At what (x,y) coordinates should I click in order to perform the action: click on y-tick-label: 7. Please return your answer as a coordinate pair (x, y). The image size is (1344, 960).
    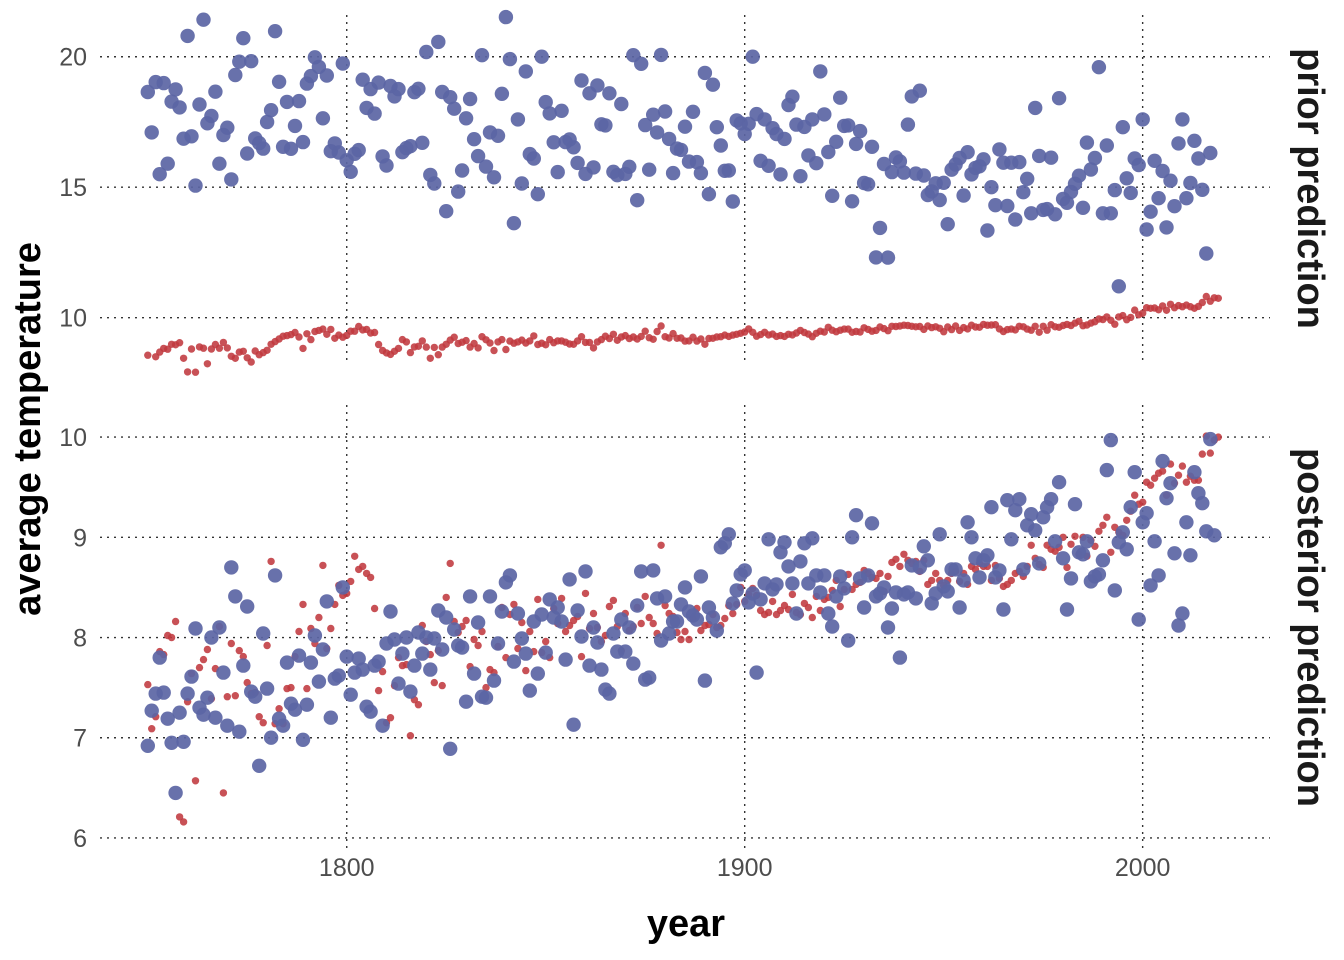
    Looking at the image, I should click on (80, 739).